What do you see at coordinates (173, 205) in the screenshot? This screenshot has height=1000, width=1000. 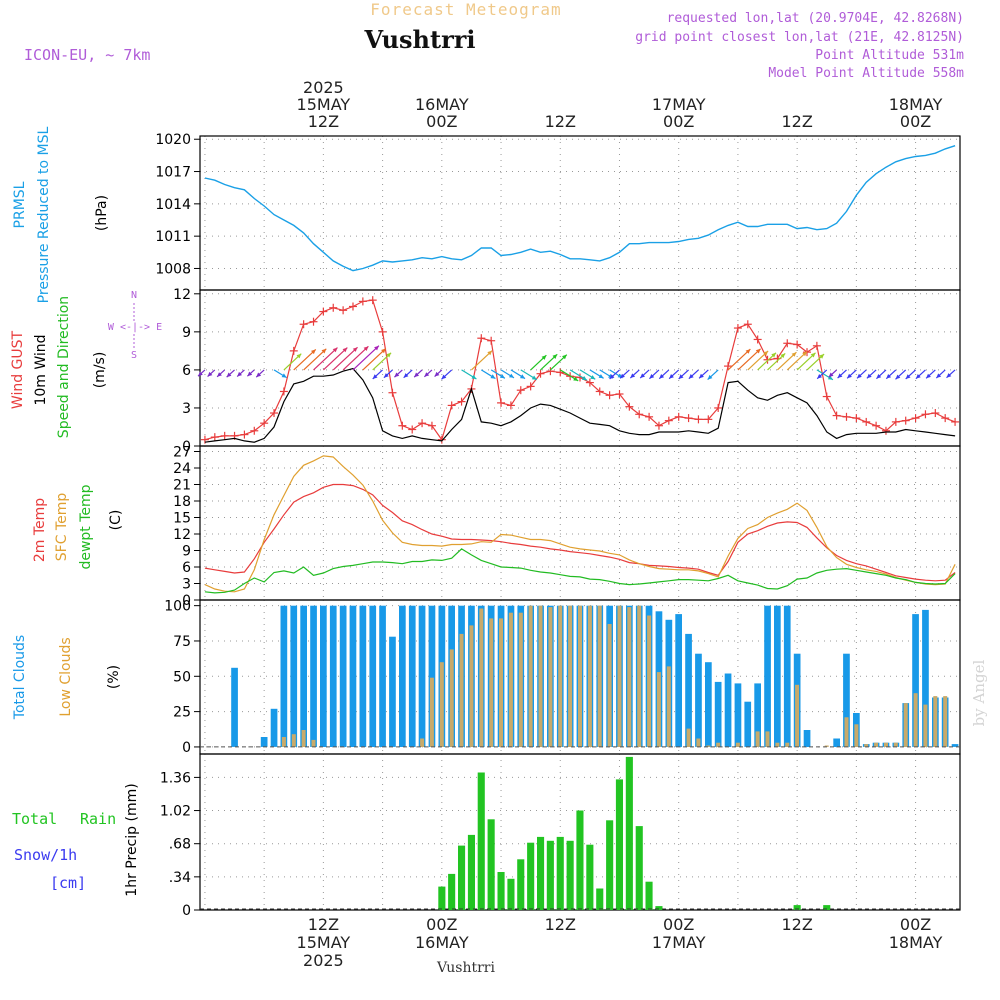 I see `y-tick-label: 1014` at bounding box center [173, 205].